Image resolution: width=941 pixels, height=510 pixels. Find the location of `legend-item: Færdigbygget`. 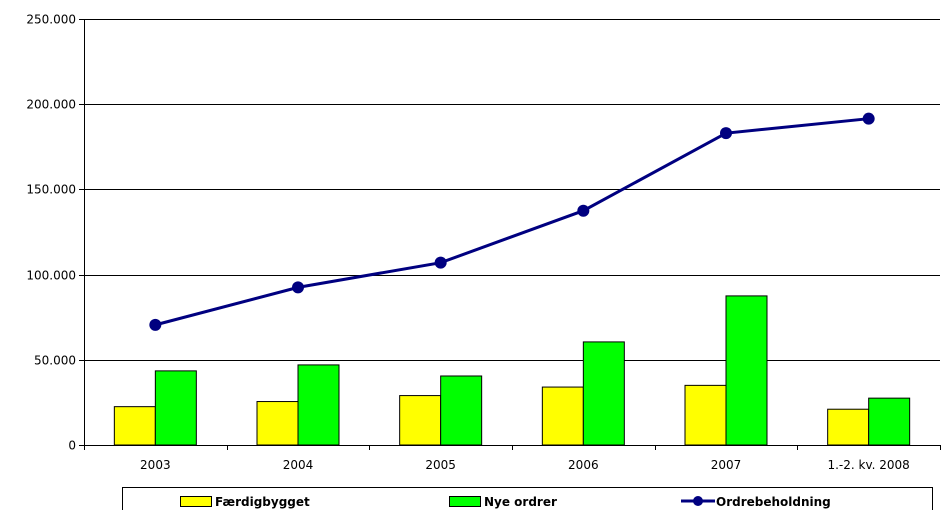

legend-item: Færdigbygget is located at coordinates (245, 502).